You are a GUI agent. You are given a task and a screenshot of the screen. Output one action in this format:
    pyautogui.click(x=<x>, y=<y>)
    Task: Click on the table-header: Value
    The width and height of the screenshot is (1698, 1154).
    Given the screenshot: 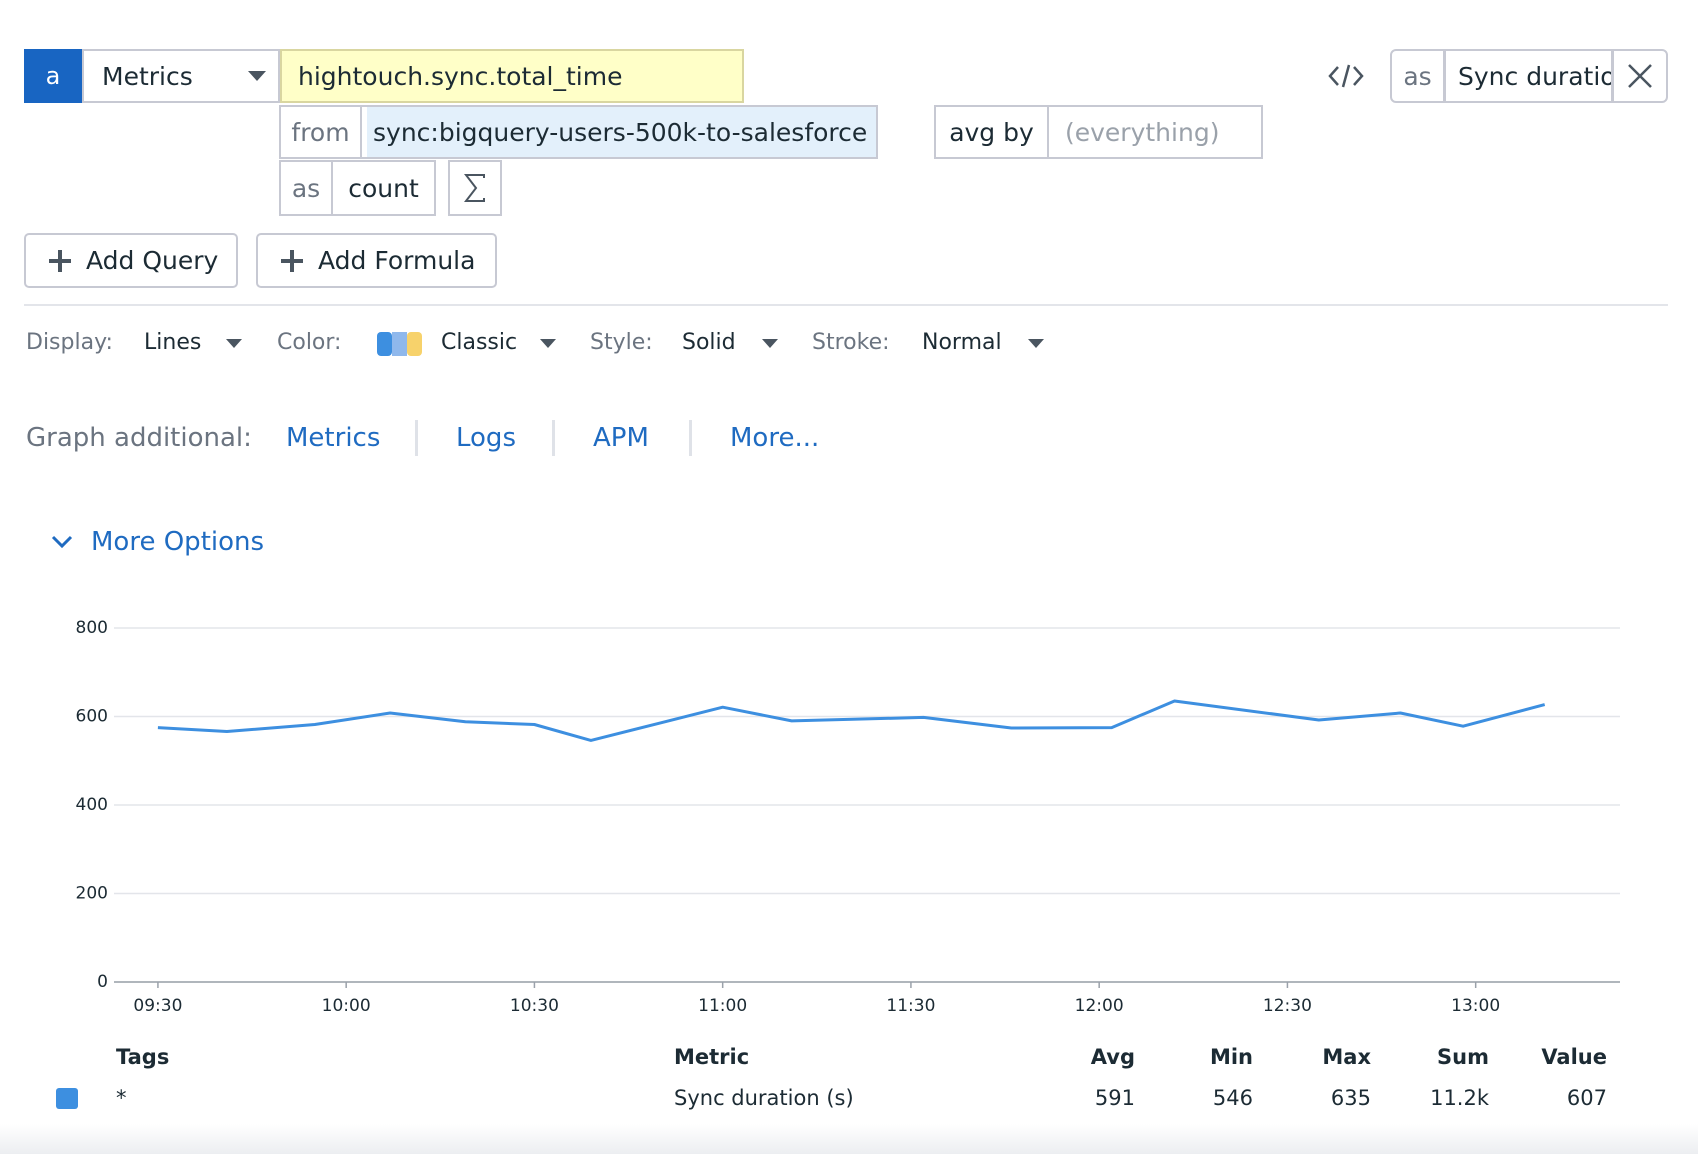 What is the action you would take?
    pyautogui.click(x=1574, y=1057)
    